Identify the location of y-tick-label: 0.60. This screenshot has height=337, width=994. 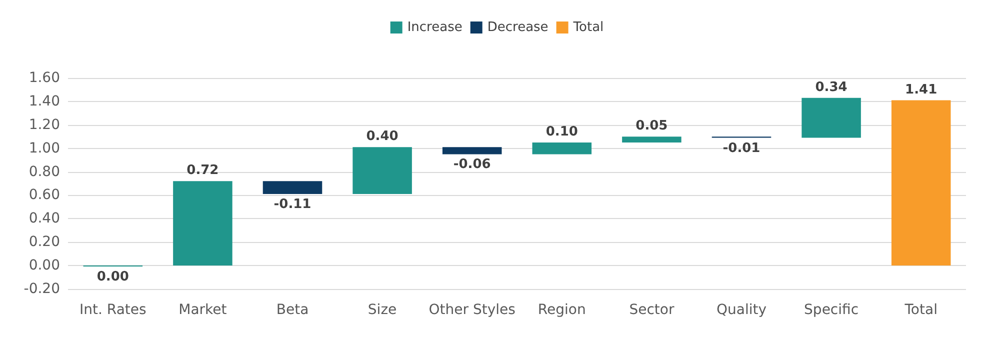
(44, 195).